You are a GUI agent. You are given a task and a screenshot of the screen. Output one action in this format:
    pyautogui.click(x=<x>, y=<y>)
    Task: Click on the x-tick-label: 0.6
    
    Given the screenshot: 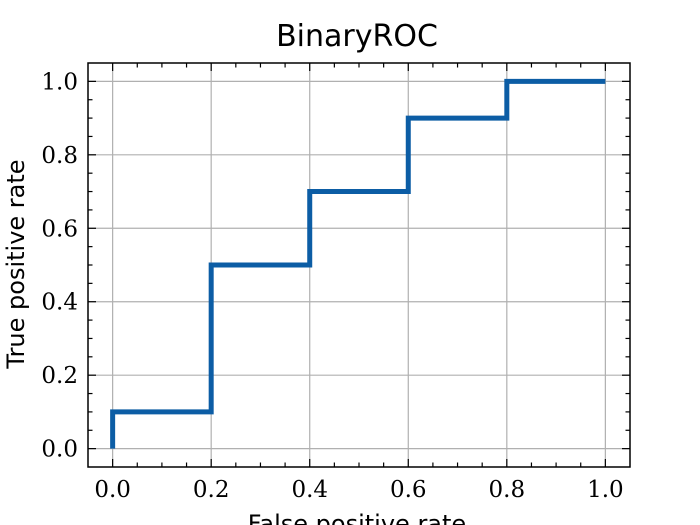 What is the action you would take?
    pyautogui.click(x=408, y=490)
    